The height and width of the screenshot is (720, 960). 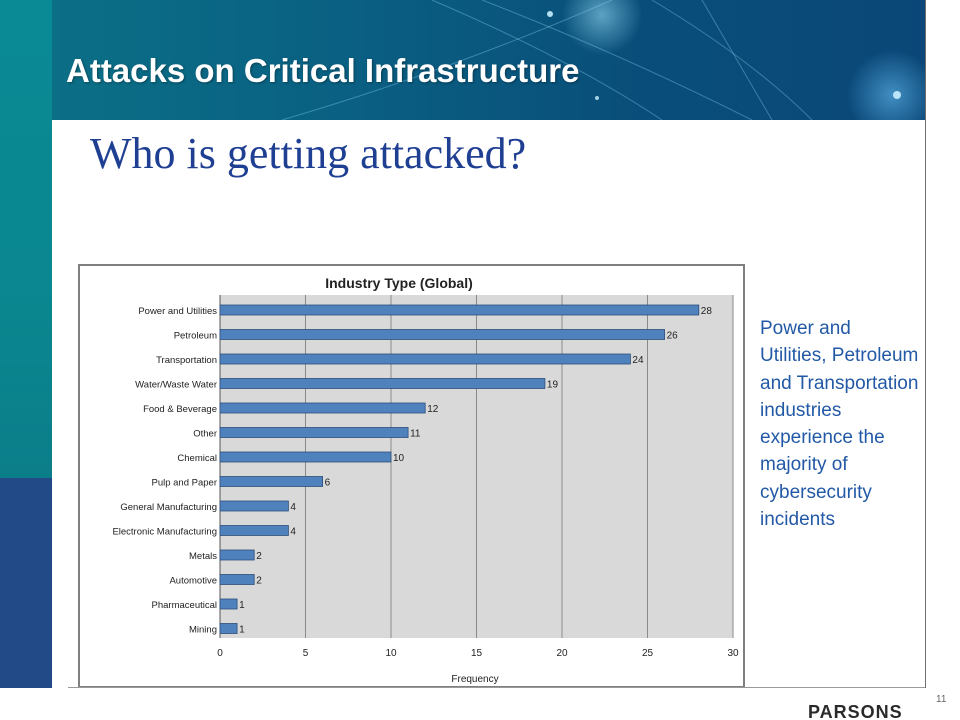 I want to click on x-tick-label: 5, so click(x=306, y=653).